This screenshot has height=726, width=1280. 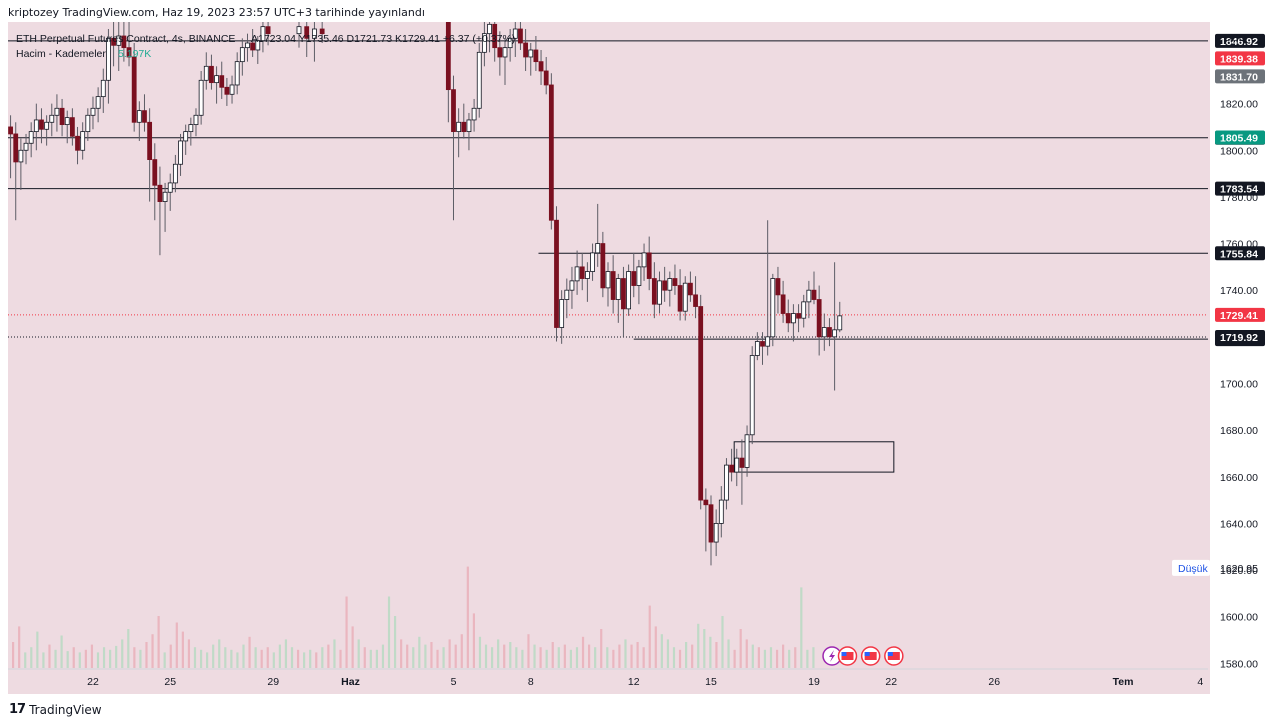 What do you see at coordinates (1239, 105) in the screenshot?
I see `price-tick-label: 1820.00` at bounding box center [1239, 105].